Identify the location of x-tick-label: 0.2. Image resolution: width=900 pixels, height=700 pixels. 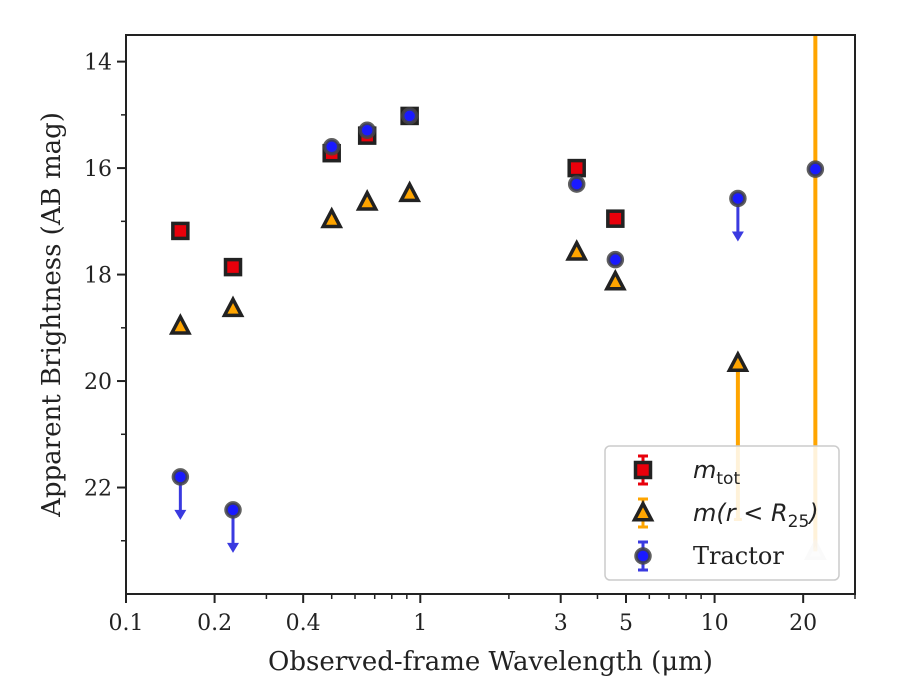
(214, 623).